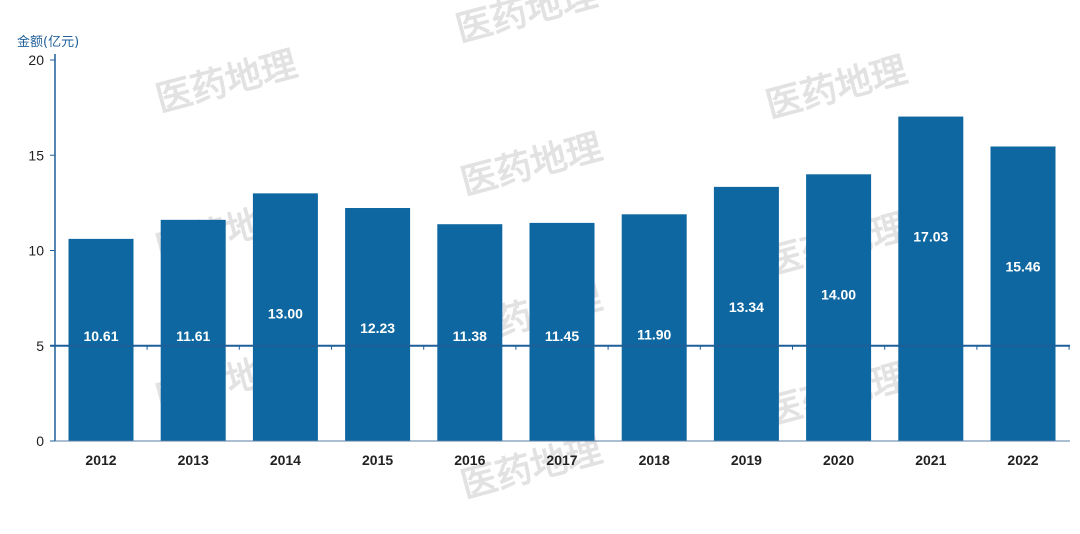 The width and height of the screenshot is (1080, 534). What do you see at coordinates (100, 336) in the screenshot?
I see `data-label: 10.61` at bounding box center [100, 336].